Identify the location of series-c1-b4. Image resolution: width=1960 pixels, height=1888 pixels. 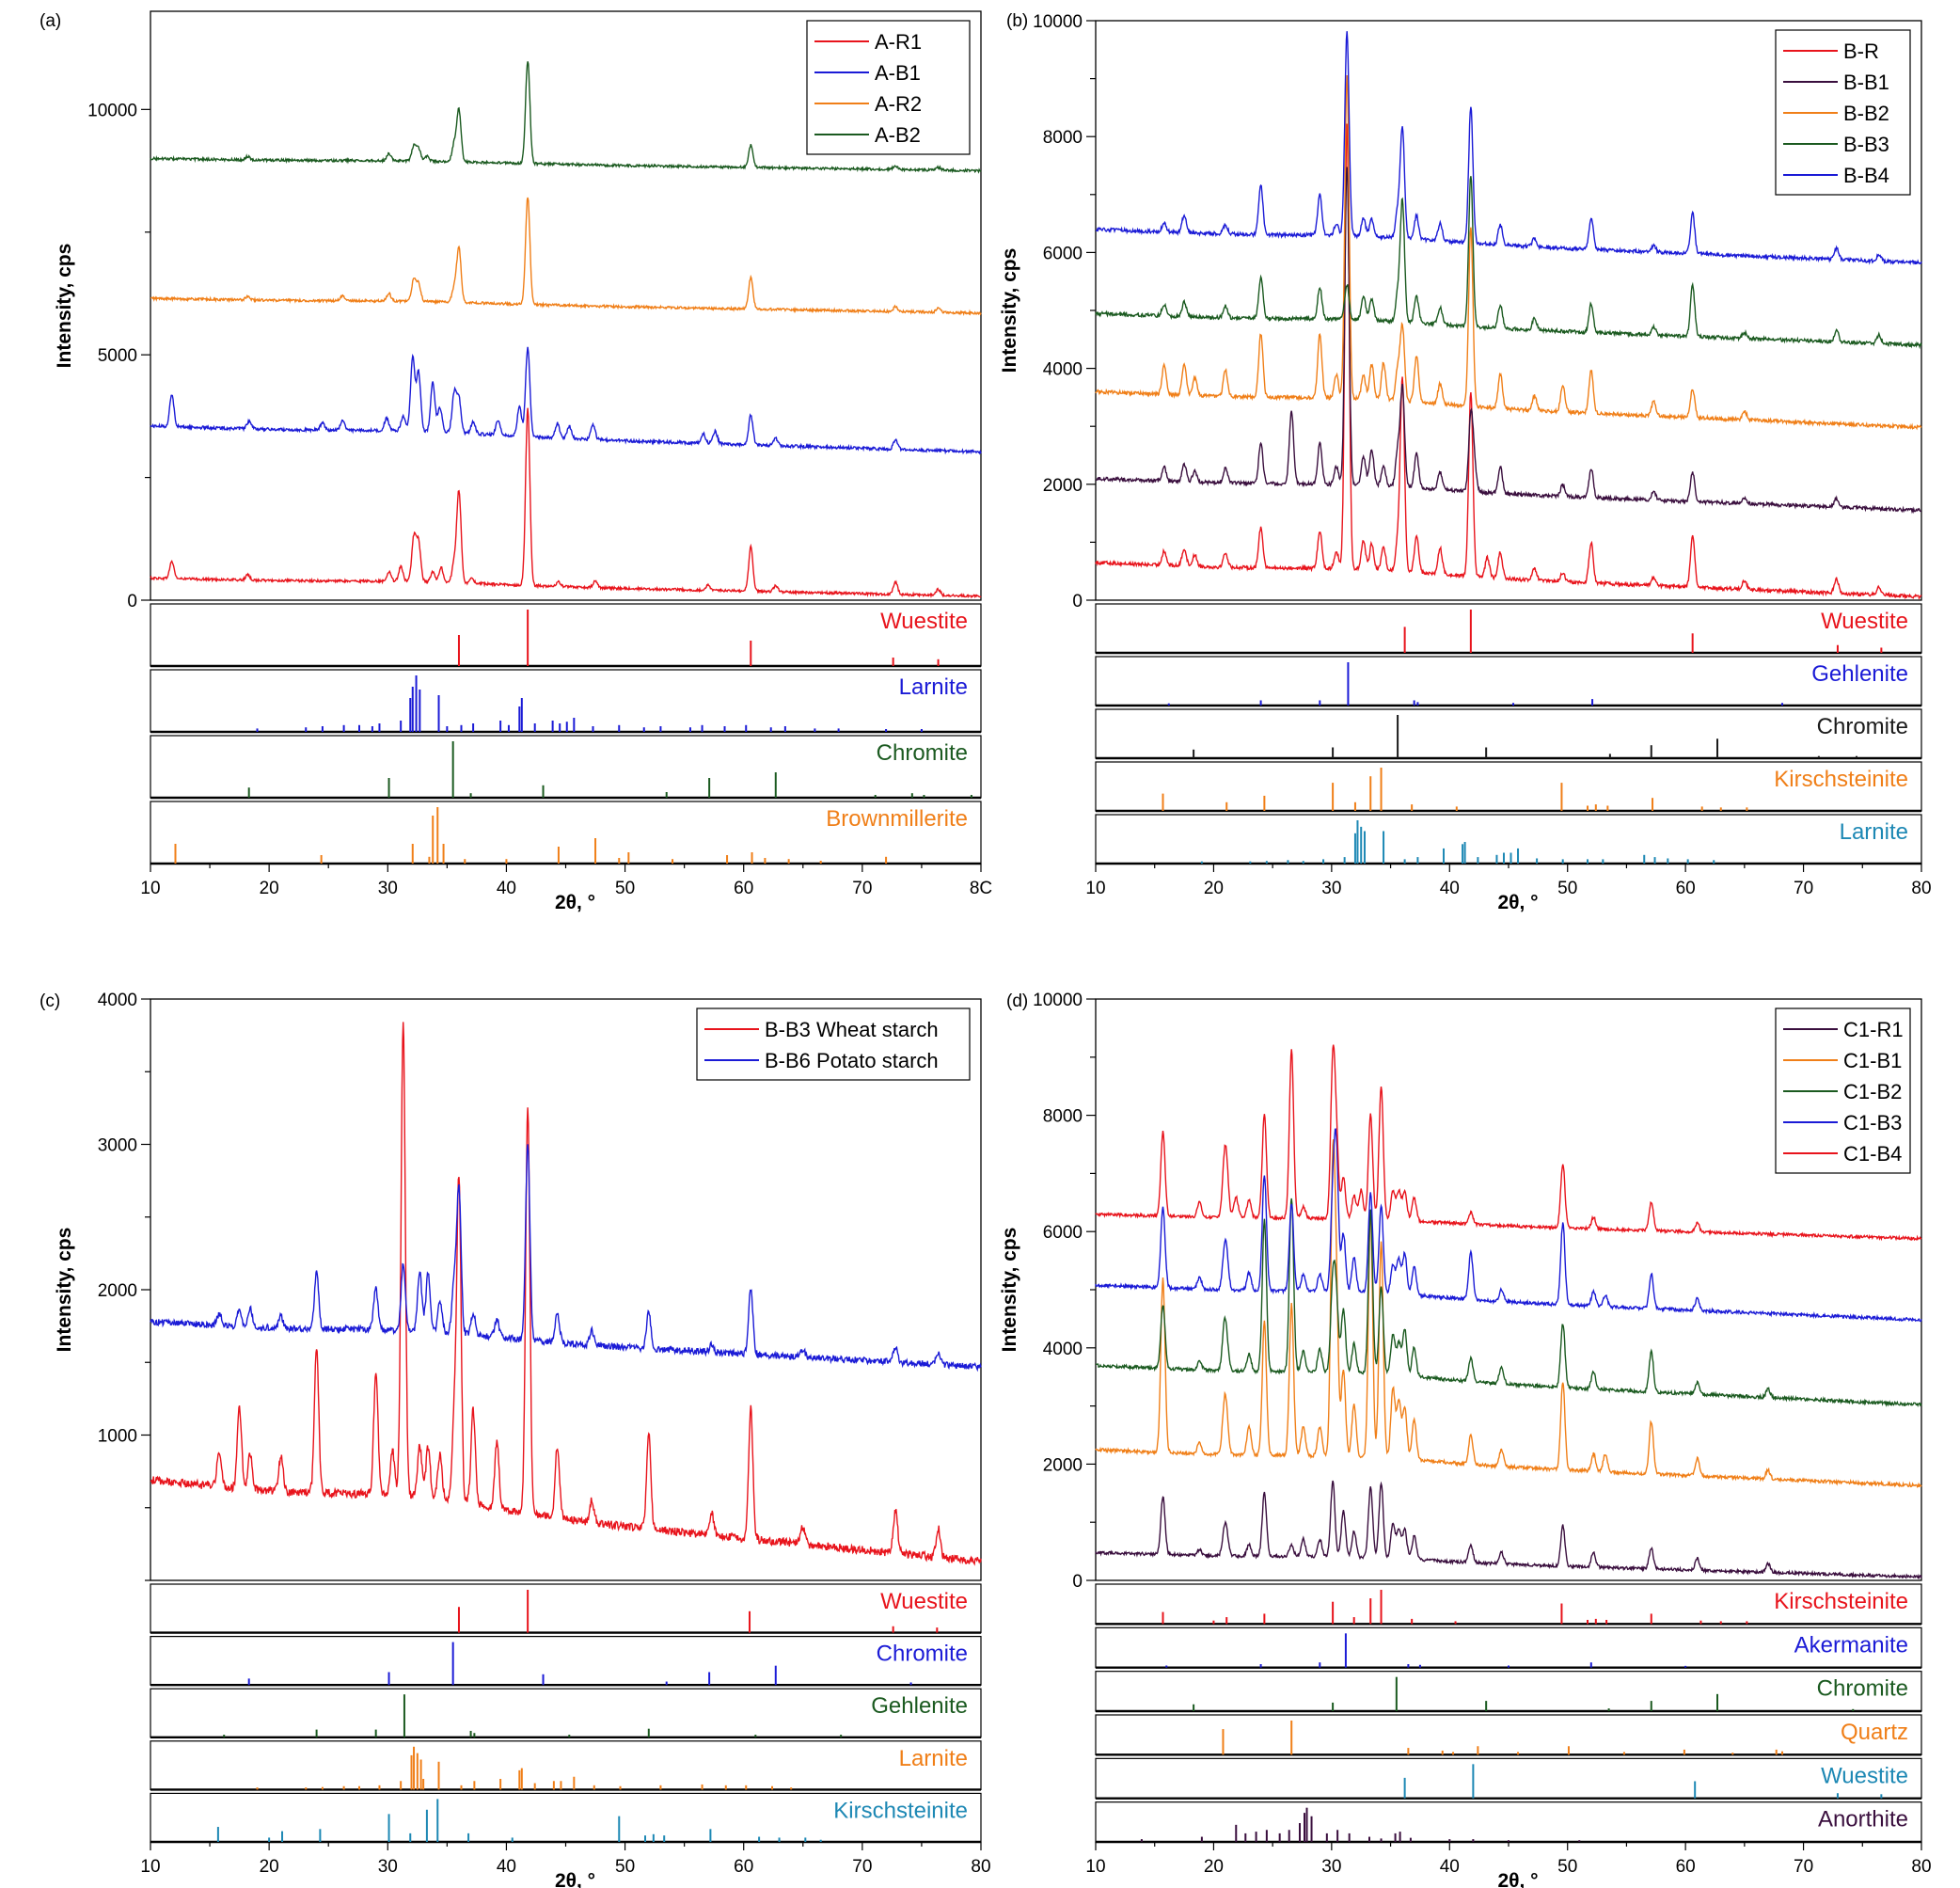
(1508, 1143).